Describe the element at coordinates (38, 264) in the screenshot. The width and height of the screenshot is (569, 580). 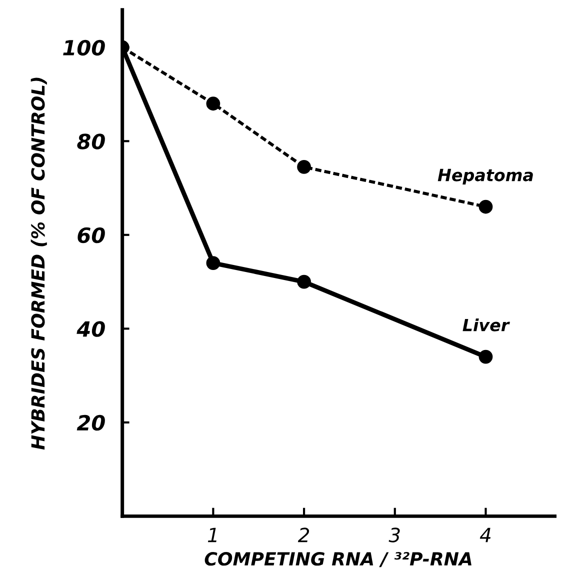
I see `y-axis-title: HYBRIDES FORMED (% OF CONTROL)` at that location.